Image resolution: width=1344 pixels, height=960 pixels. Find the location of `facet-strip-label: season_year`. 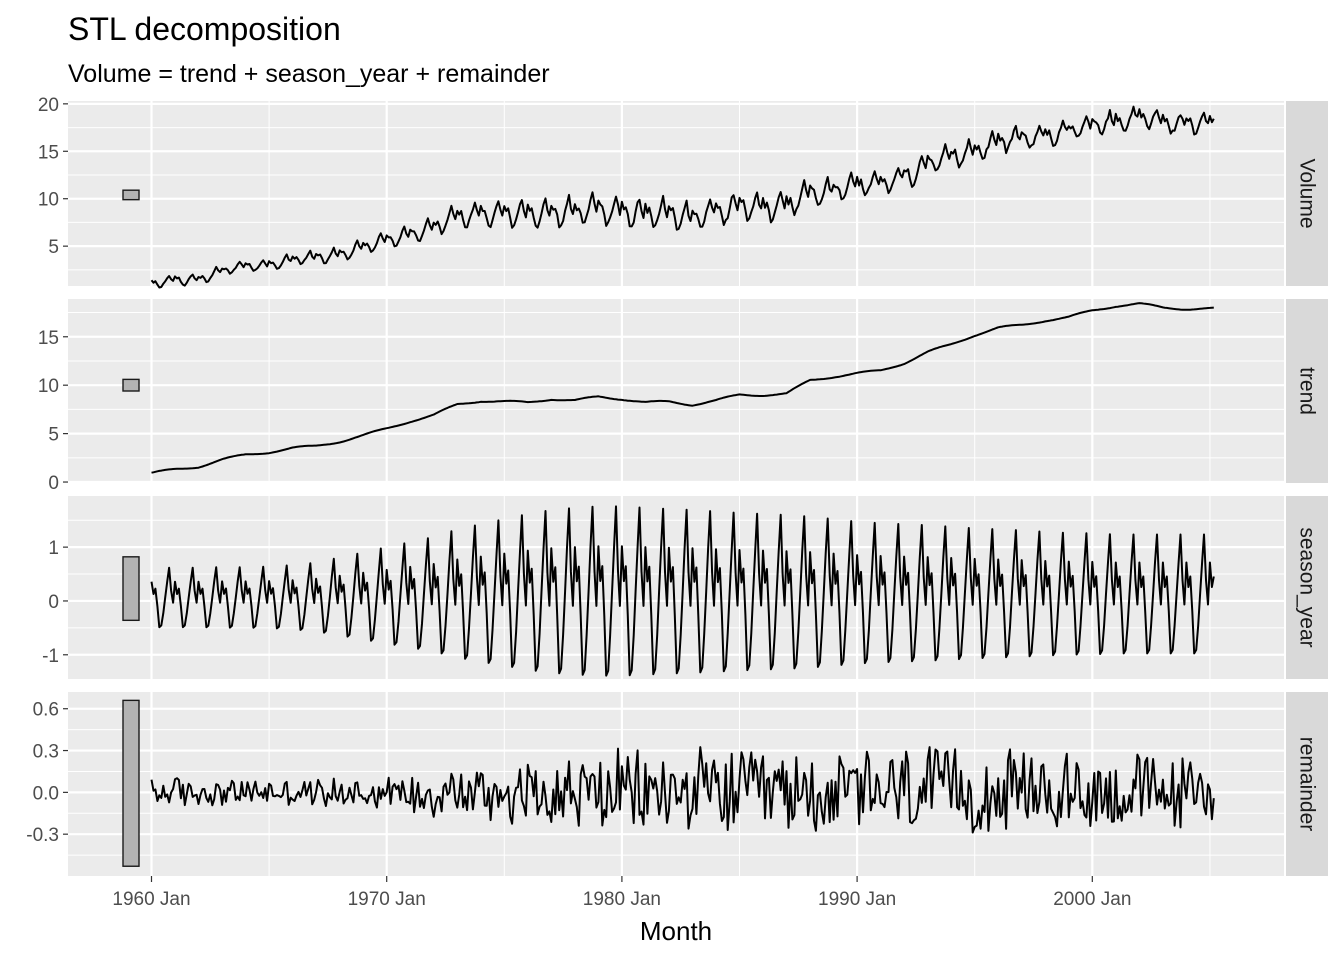

facet-strip-label: season_year is located at coordinates (1307, 587).